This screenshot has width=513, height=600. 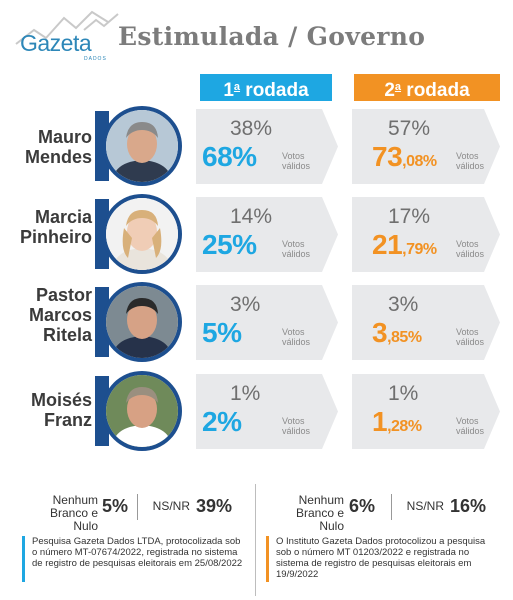 What do you see at coordinates (73, 513) in the screenshot?
I see `nenhum-label-r1: Nenhum Branco e Nulo` at bounding box center [73, 513].